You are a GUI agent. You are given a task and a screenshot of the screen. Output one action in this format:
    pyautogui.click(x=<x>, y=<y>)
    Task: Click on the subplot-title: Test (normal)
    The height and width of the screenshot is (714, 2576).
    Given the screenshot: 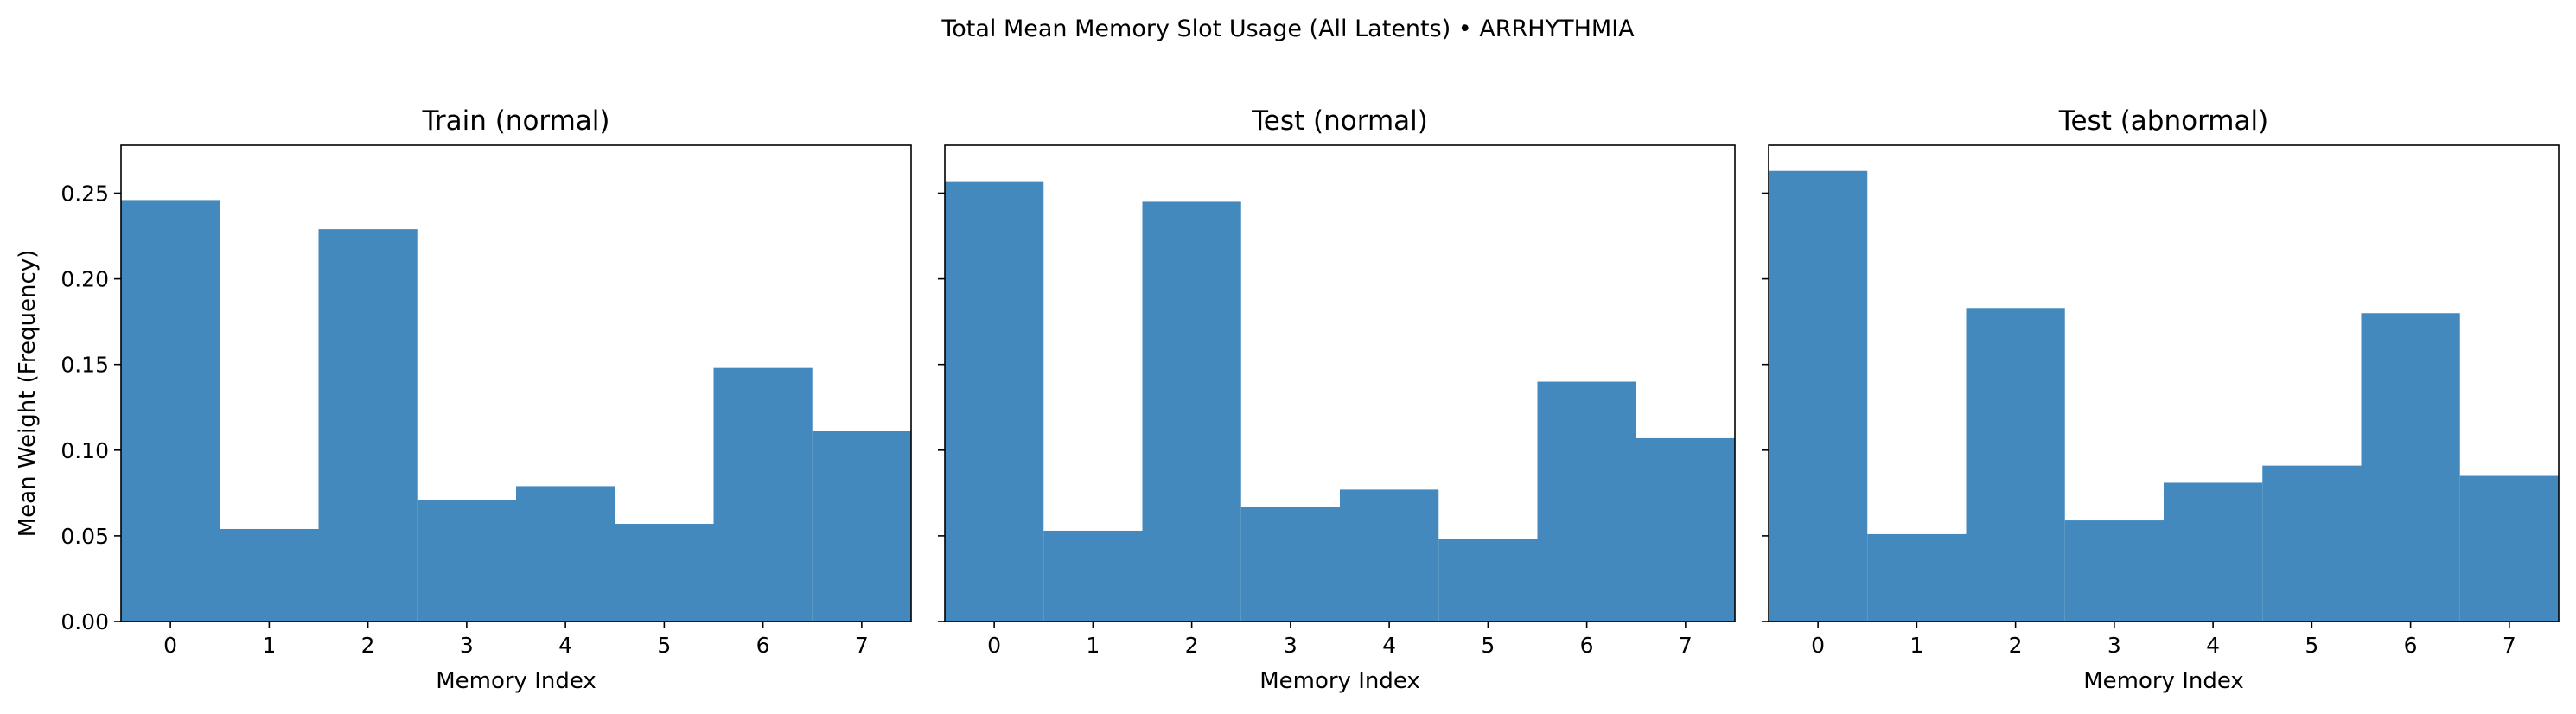 What is the action you would take?
    pyautogui.click(x=1339, y=121)
    